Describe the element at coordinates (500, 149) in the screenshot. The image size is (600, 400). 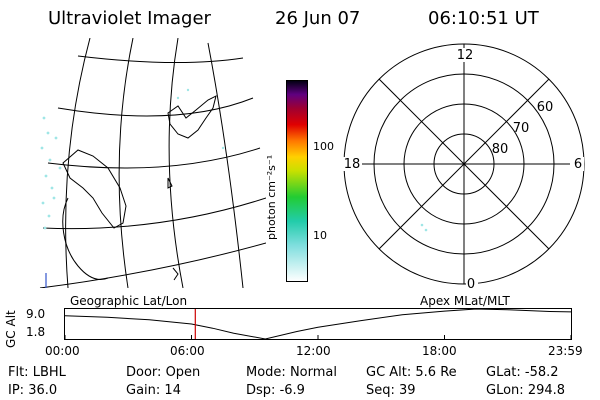
I see `mlat-label-80: 80` at that location.